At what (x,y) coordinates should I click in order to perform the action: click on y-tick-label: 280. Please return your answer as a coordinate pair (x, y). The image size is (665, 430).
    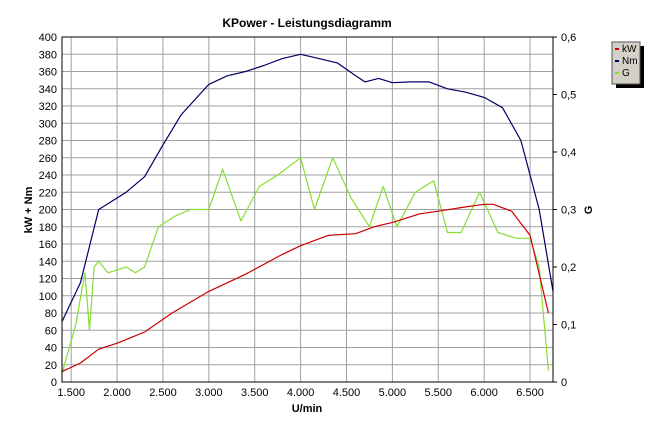
    Looking at the image, I should click on (48, 142).